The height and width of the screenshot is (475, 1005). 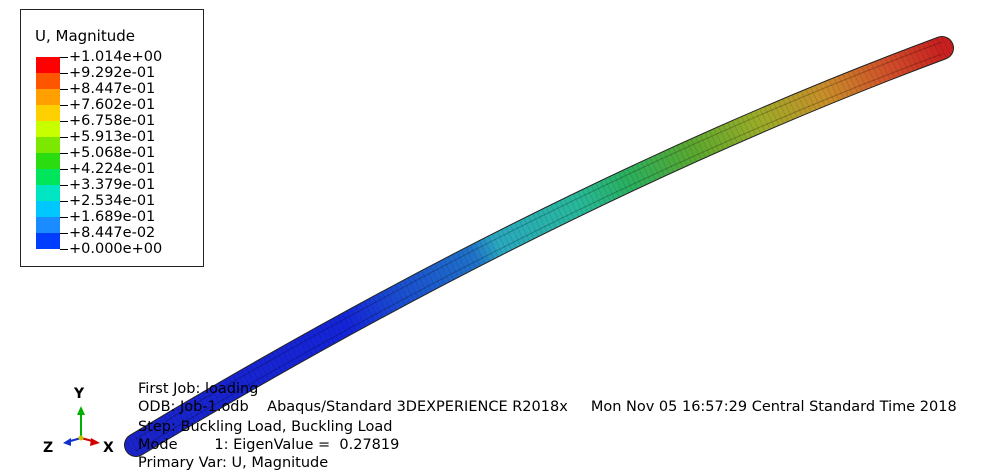 What do you see at coordinates (265, 427) in the screenshot?
I see `step-line: Step: Buckling Load, Buckling Load` at bounding box center [265, 427].